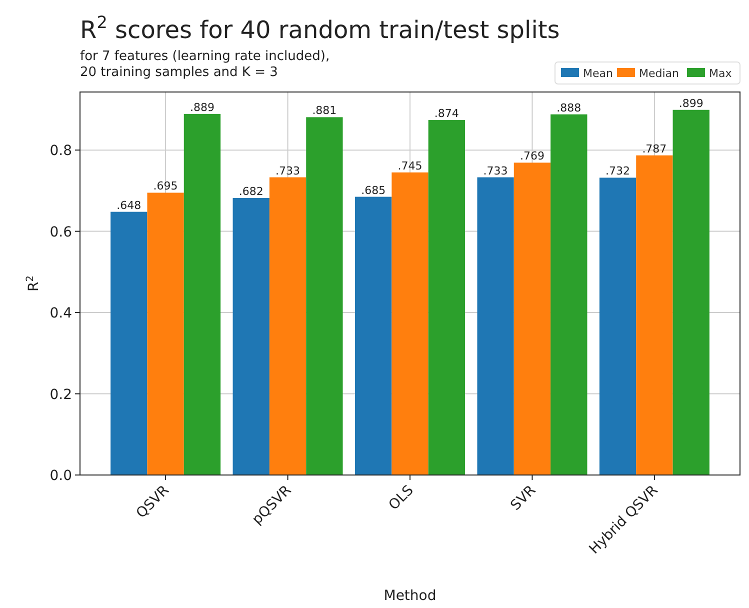 The height and width of the screenshot is (608, 749). What do you see at coordinates (410, 596) in the screenshot?
I see `x-axis-title: Method` at bounding box center [410, 596].